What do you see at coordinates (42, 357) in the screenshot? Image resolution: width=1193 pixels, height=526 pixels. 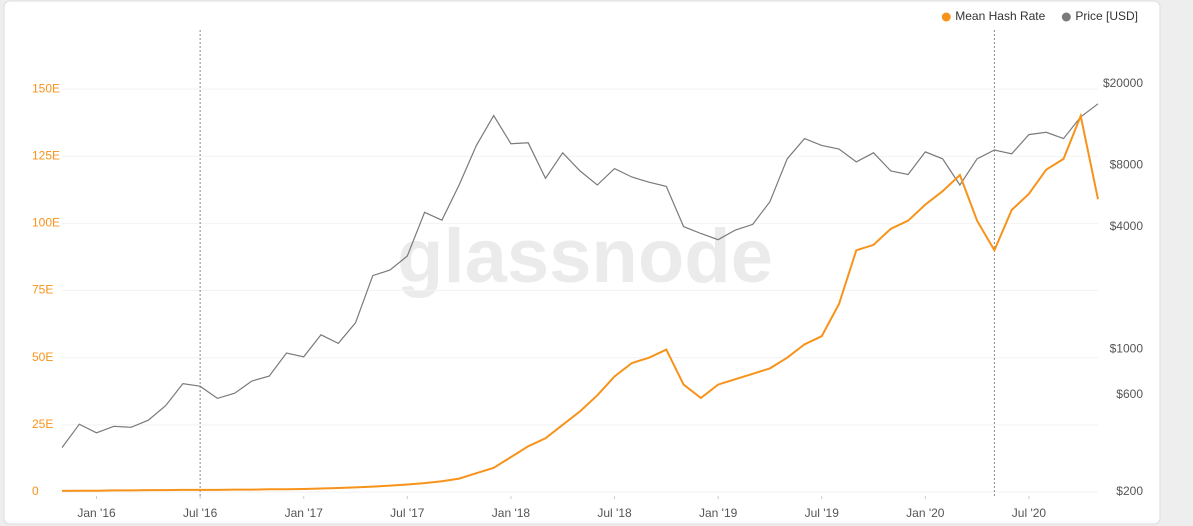 I see `y-tick-label: 50E` at bounding box center [42, 357].